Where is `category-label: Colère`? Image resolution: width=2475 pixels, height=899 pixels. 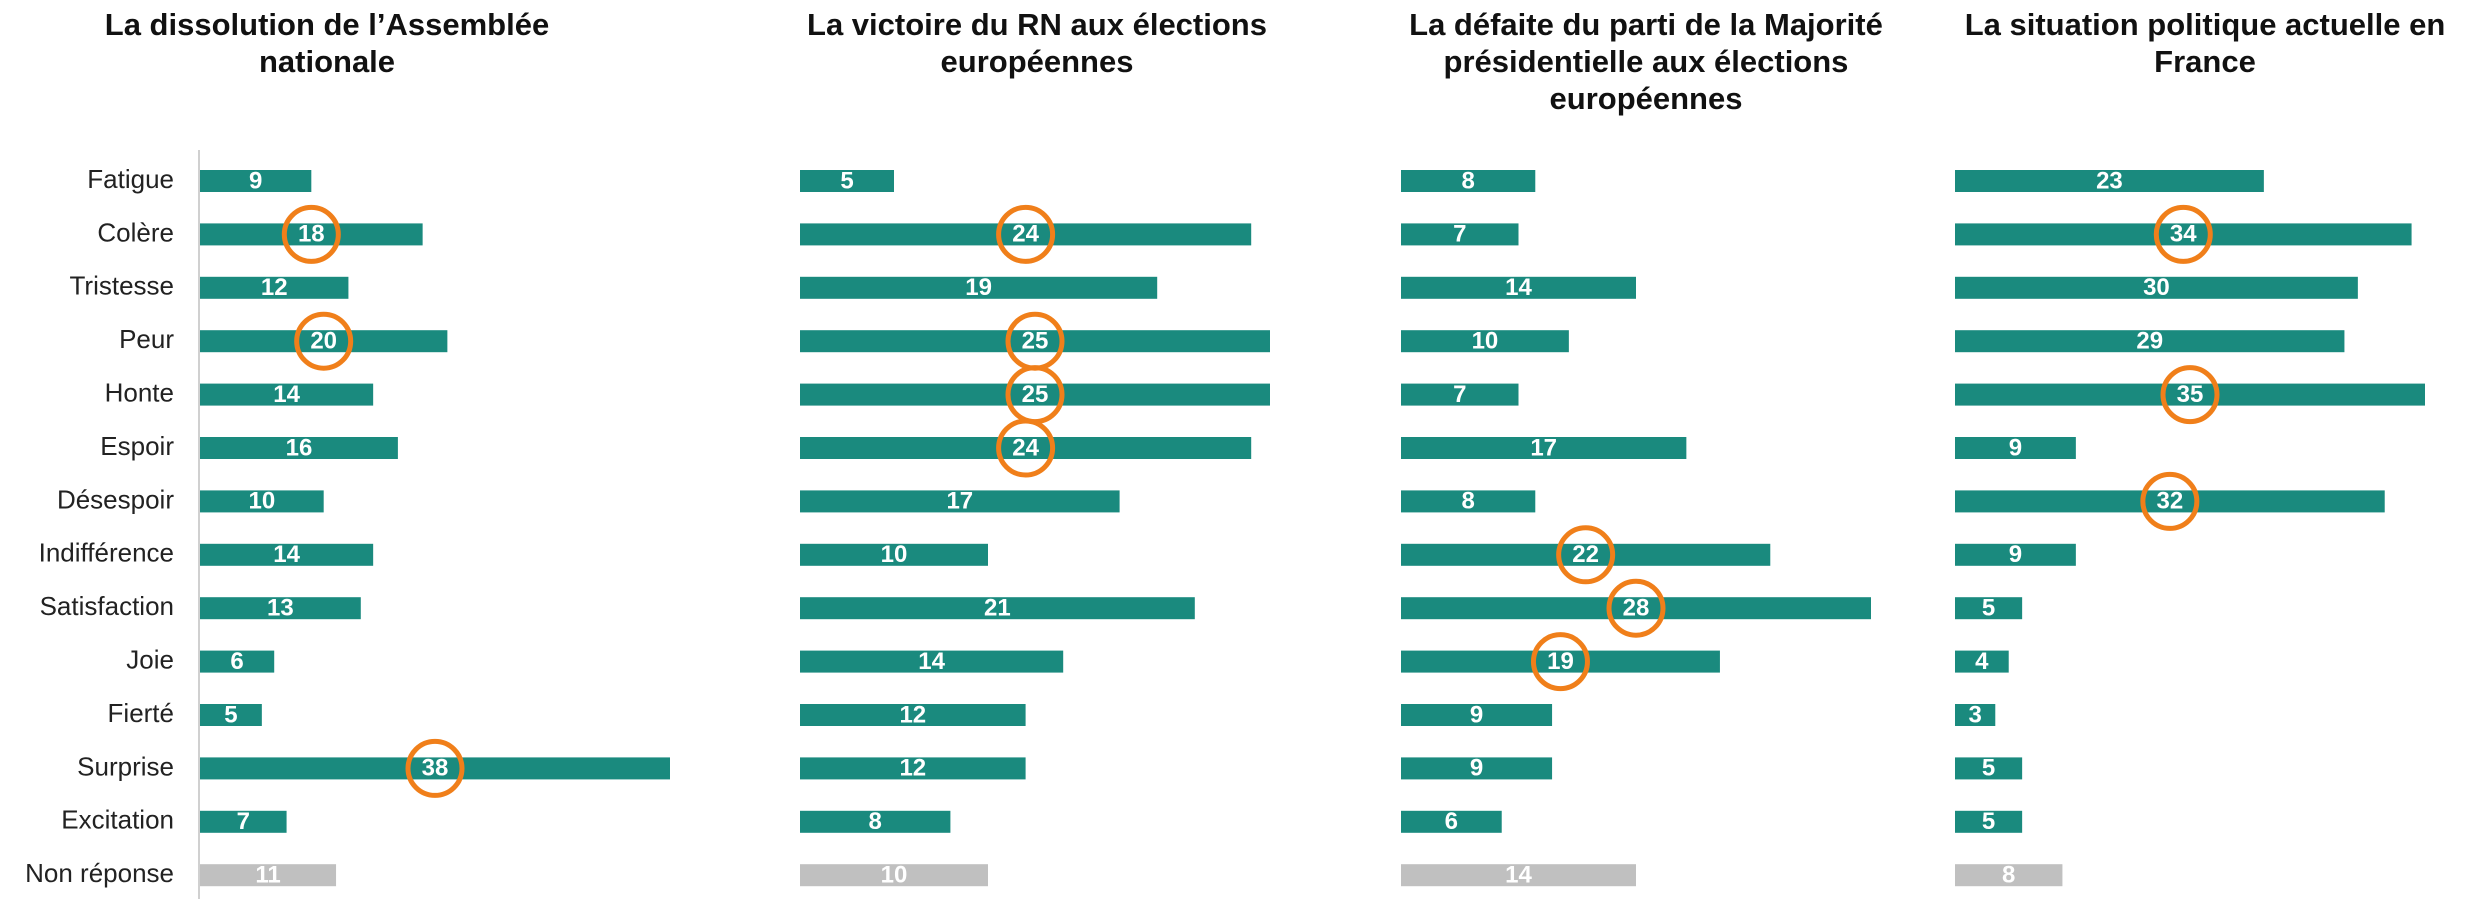
category-label: Colère is located at coordinates (135, 232).